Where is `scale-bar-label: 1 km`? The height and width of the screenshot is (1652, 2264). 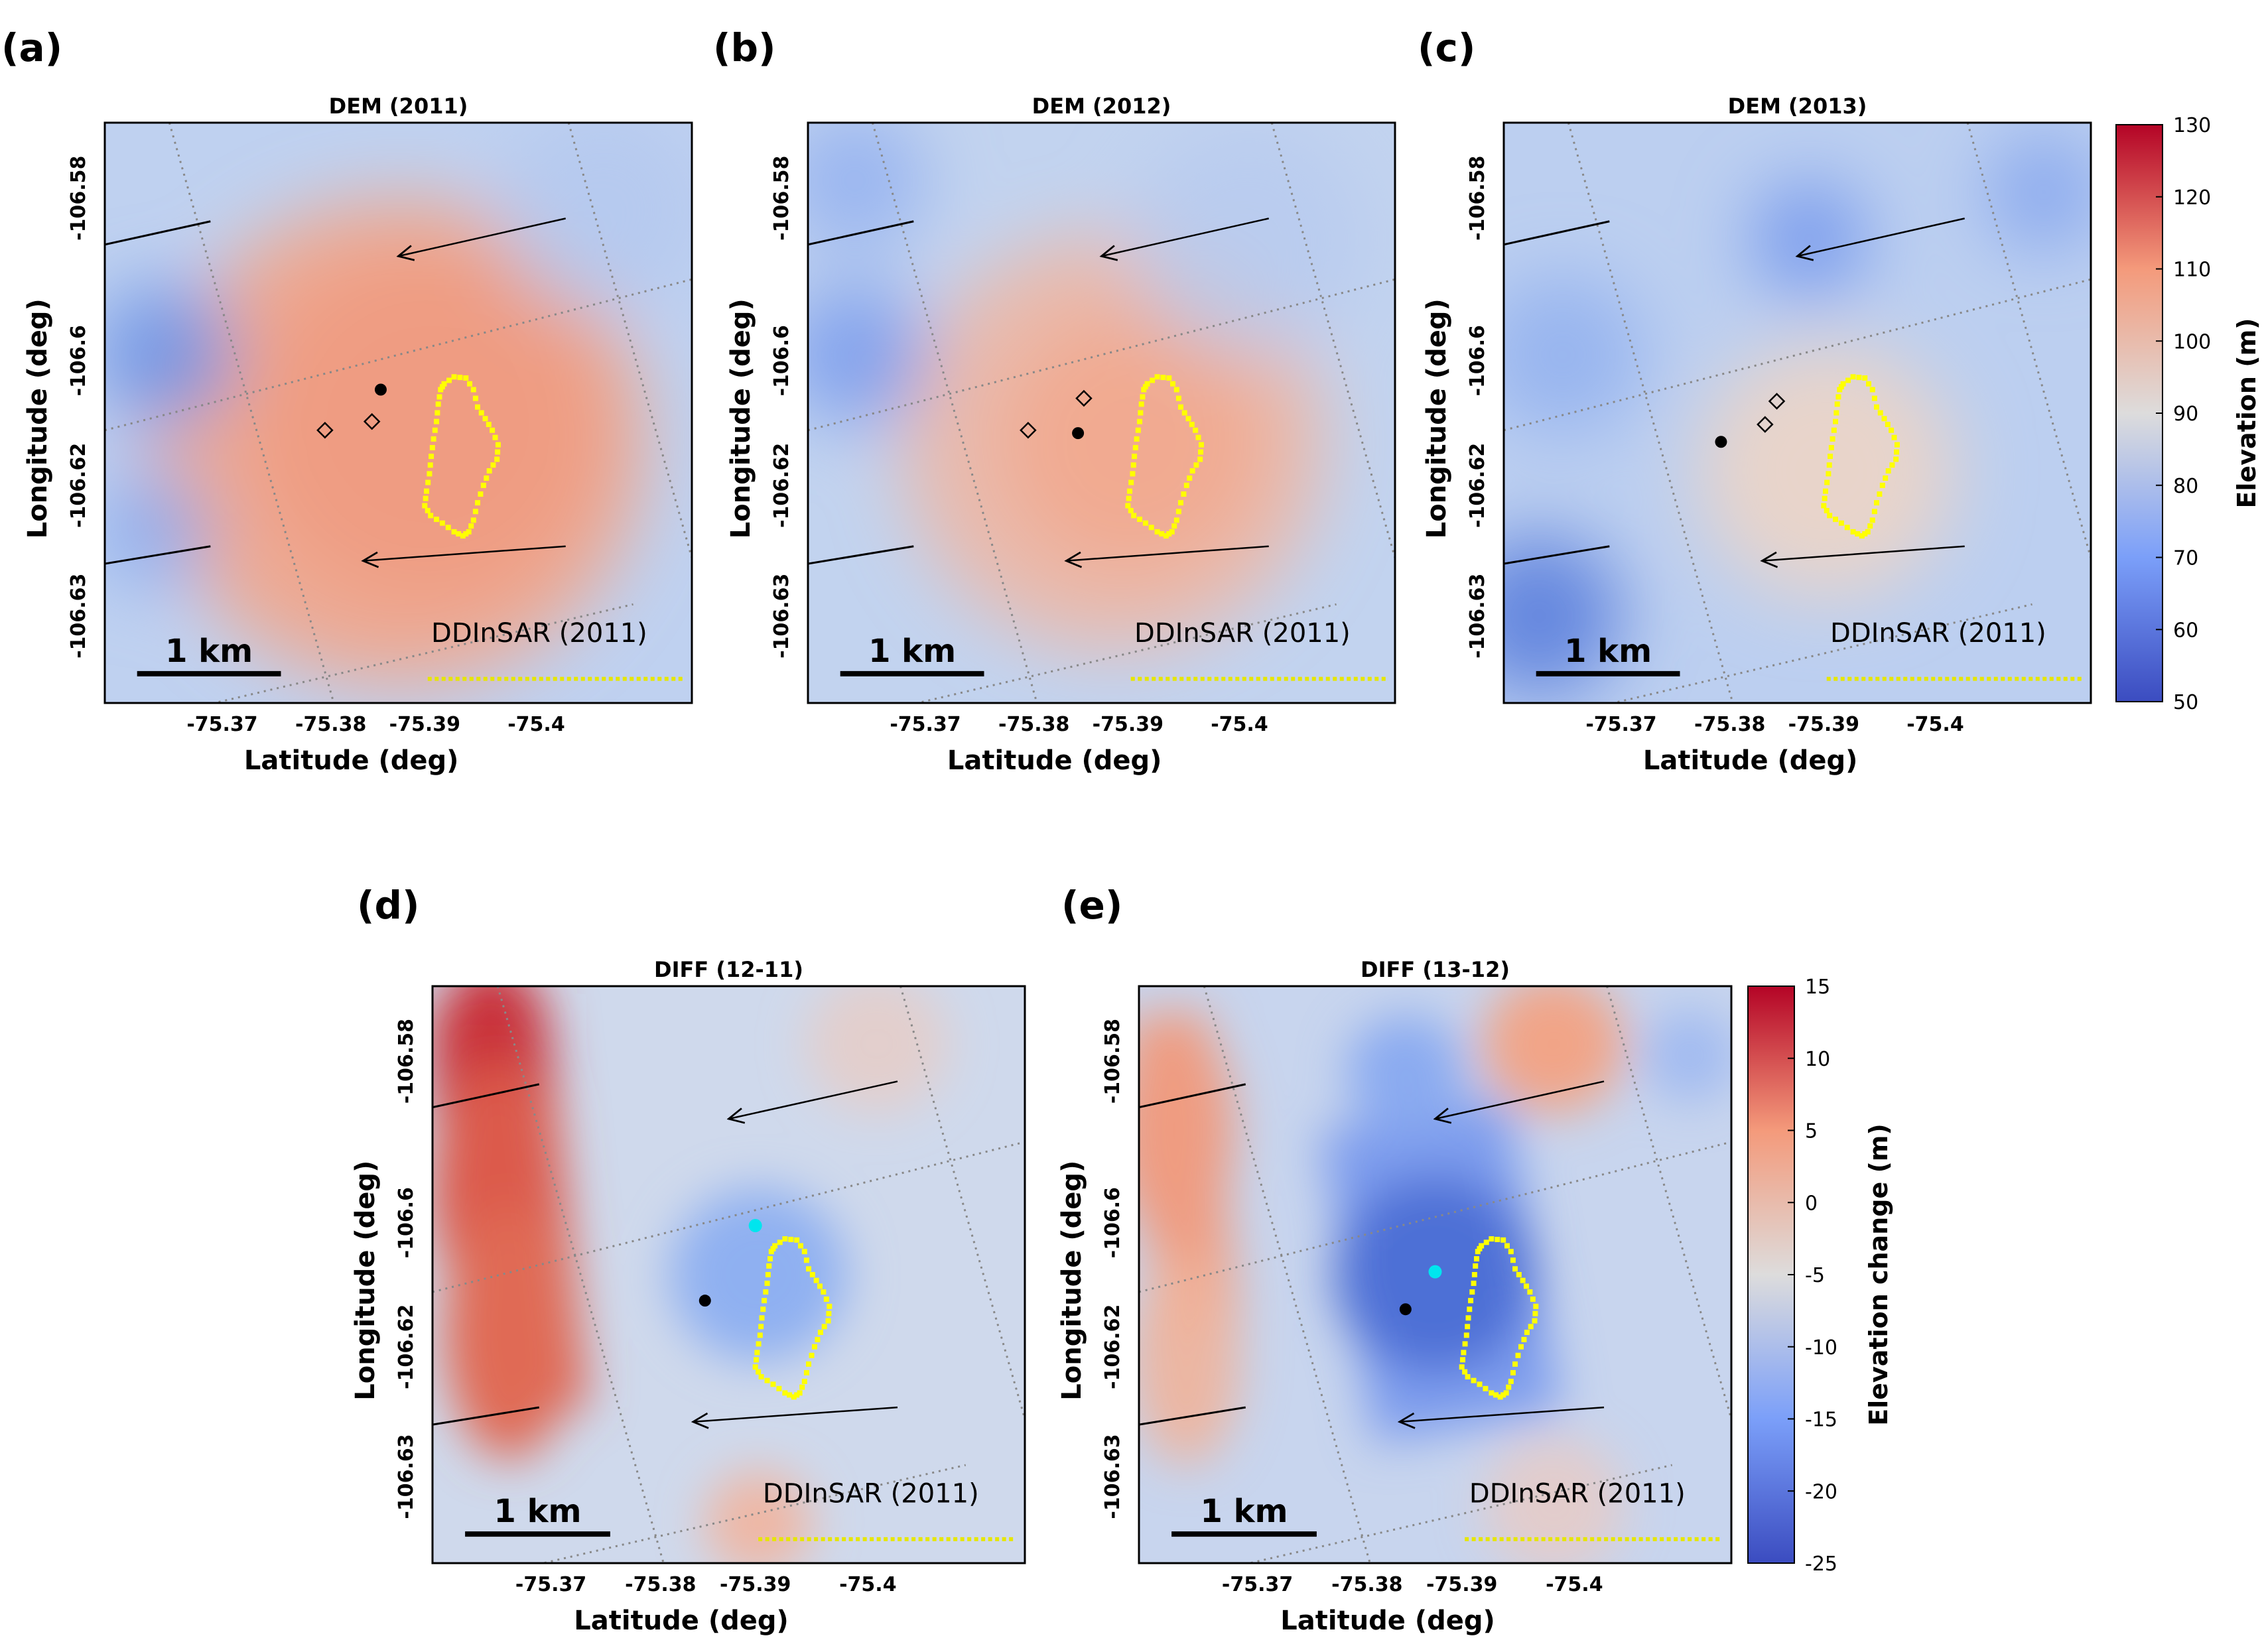
scale-bar-label: 1 km is located at coordinates (1608, 651).